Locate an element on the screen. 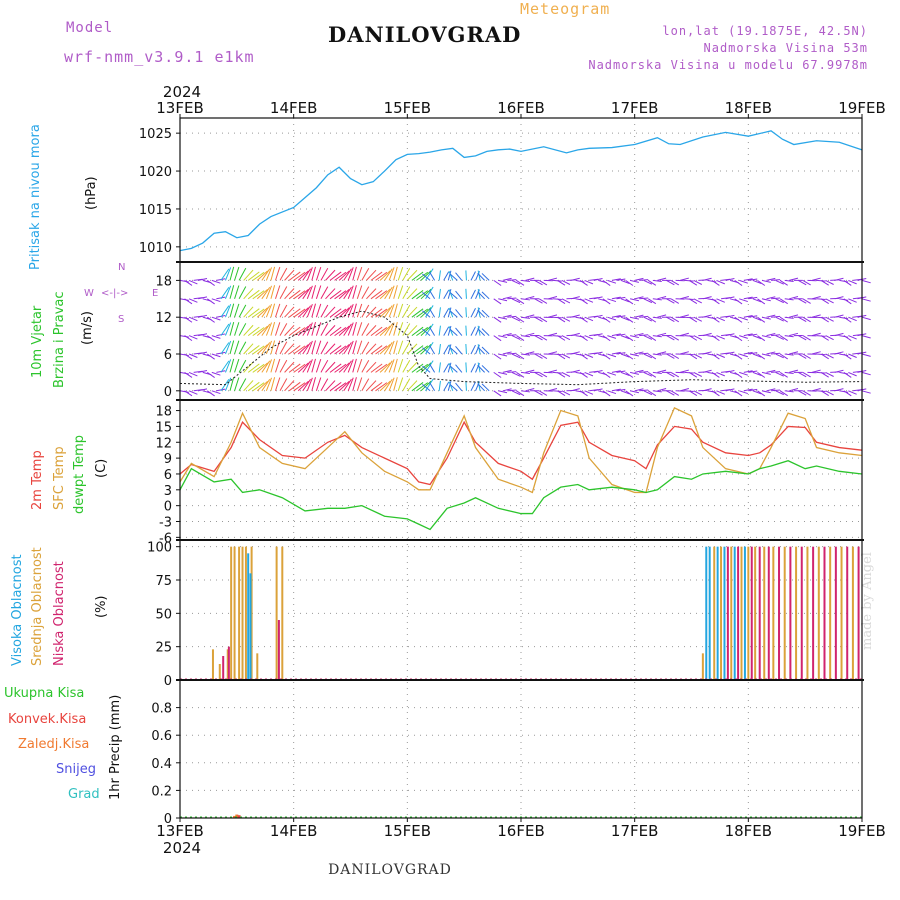 This screenshot has height=900, width=900. precip-legend-frozen: Zaledj.Kisa is located at coordinates (54, 744).